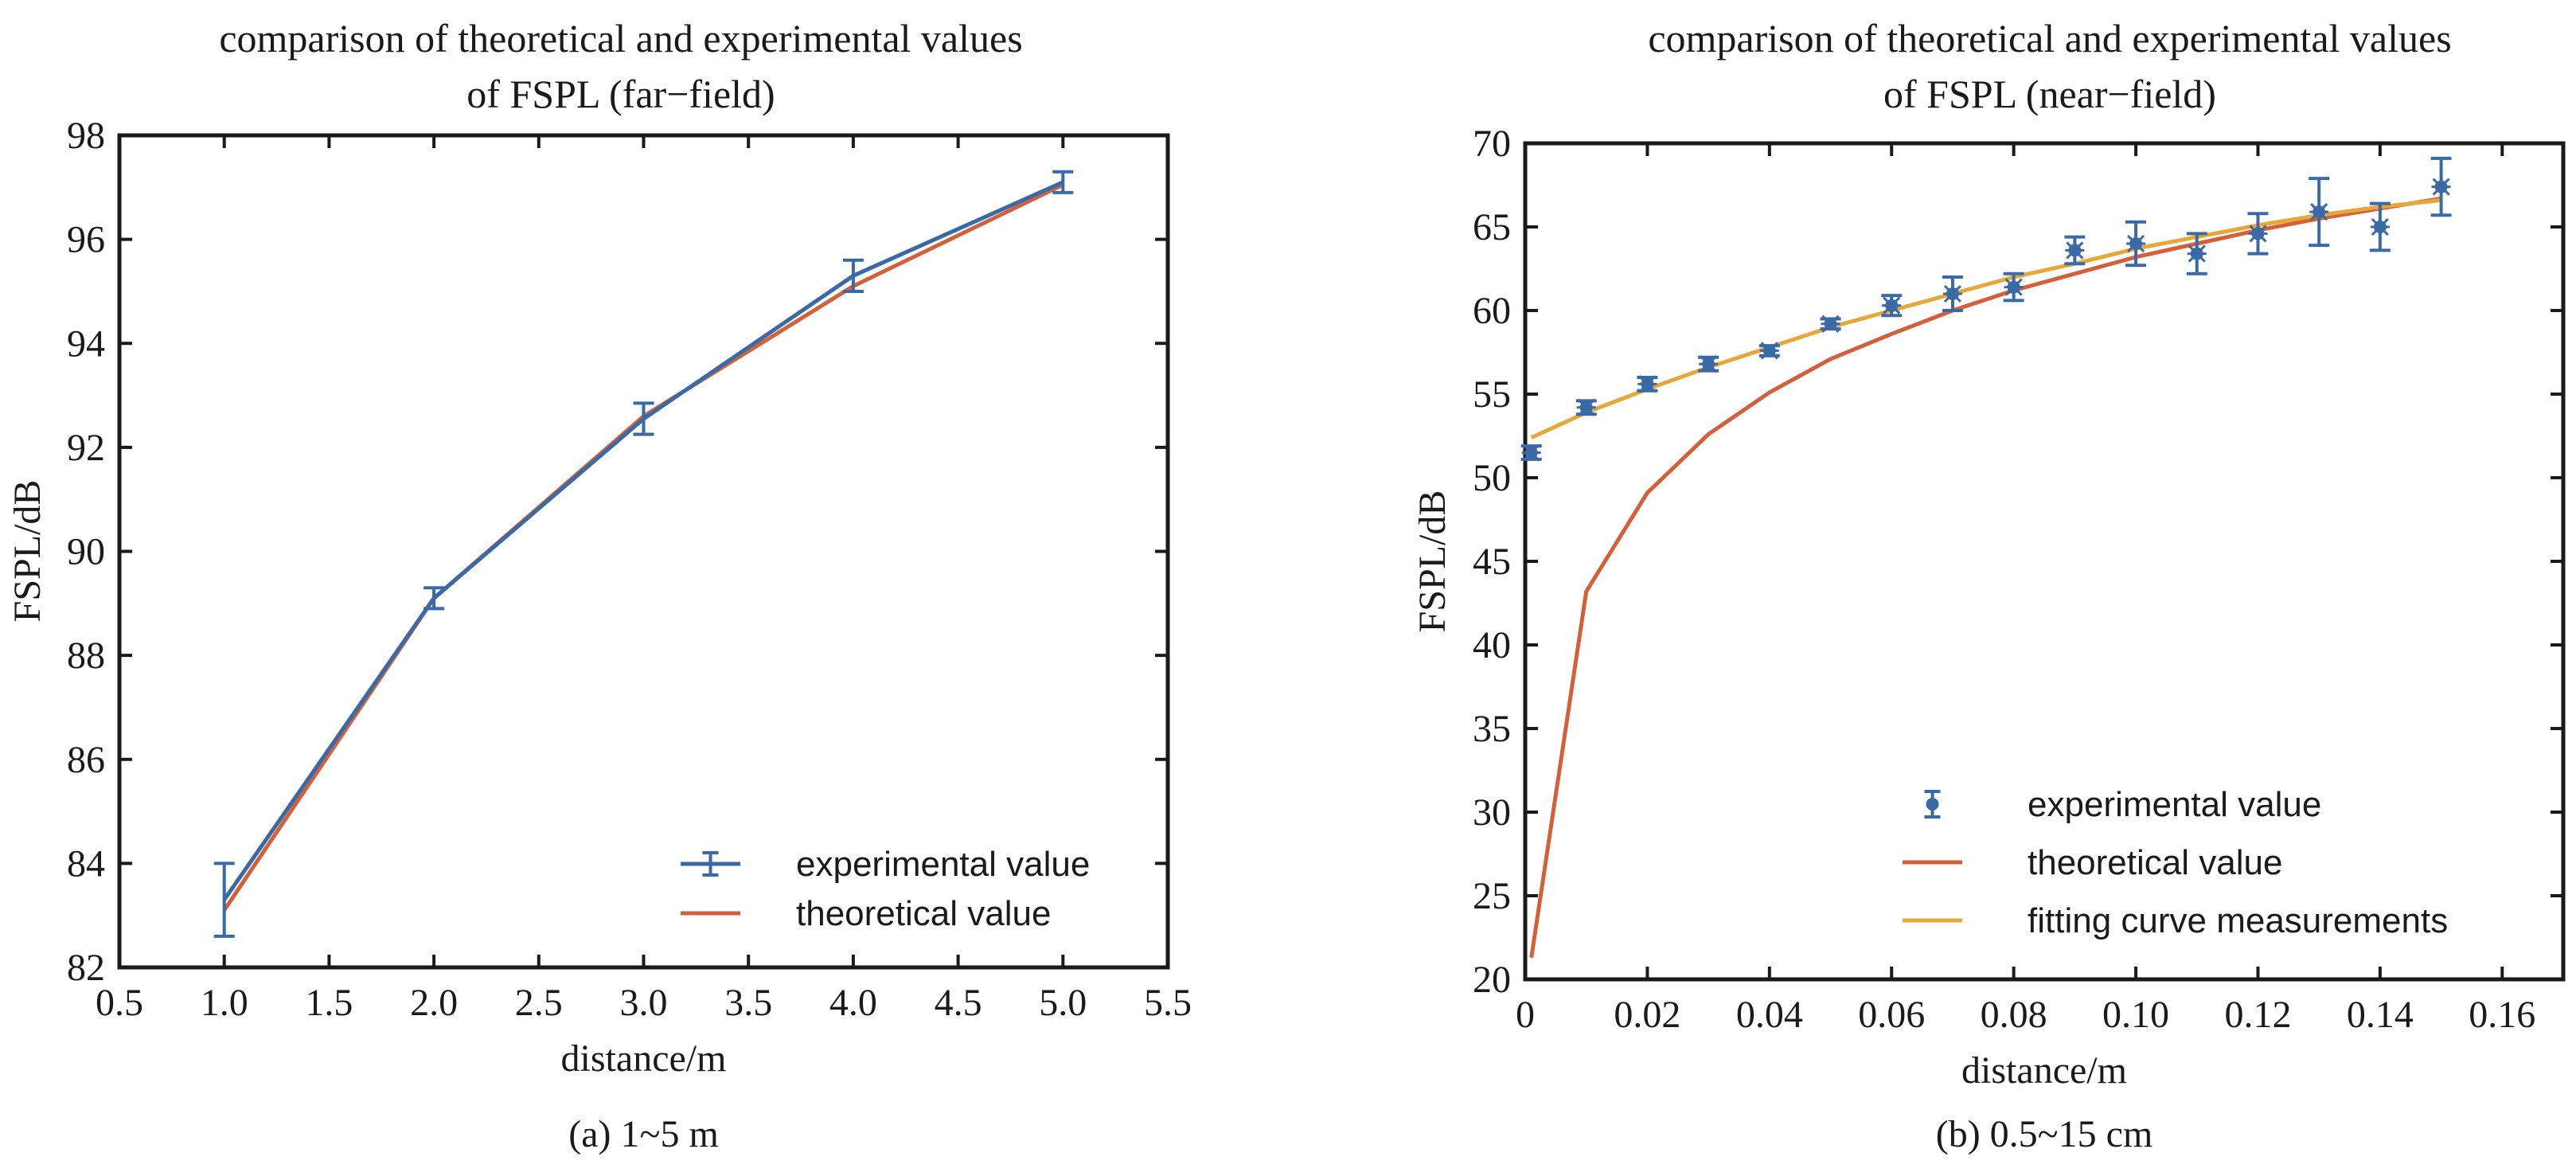 This screenshot has width=2576, height=1176. What do you see at coordinates (1525, 1015) in the screenshot?
I see `x-tick-label: 0` at bounding box center [1525, 1015].